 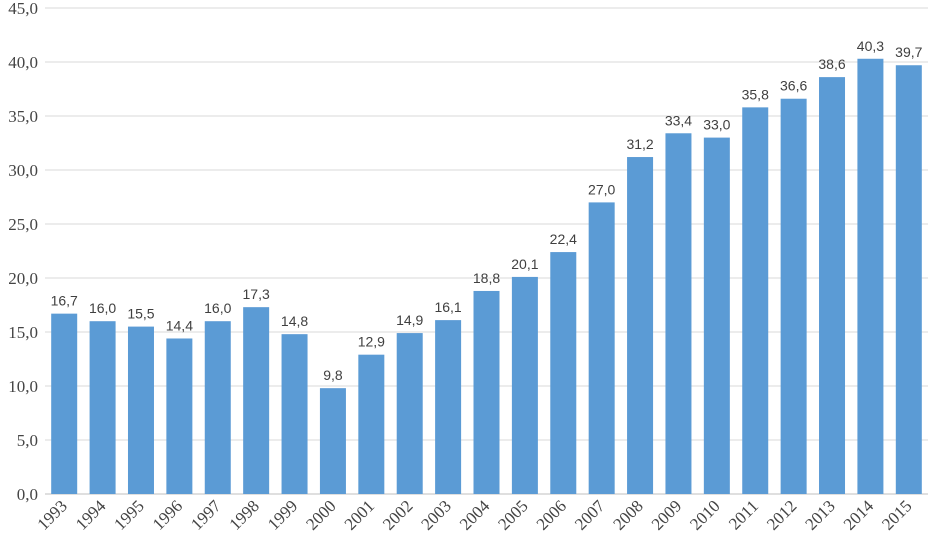 I want to click on y-tick-label: 25,0, so click(x=23, y=224).